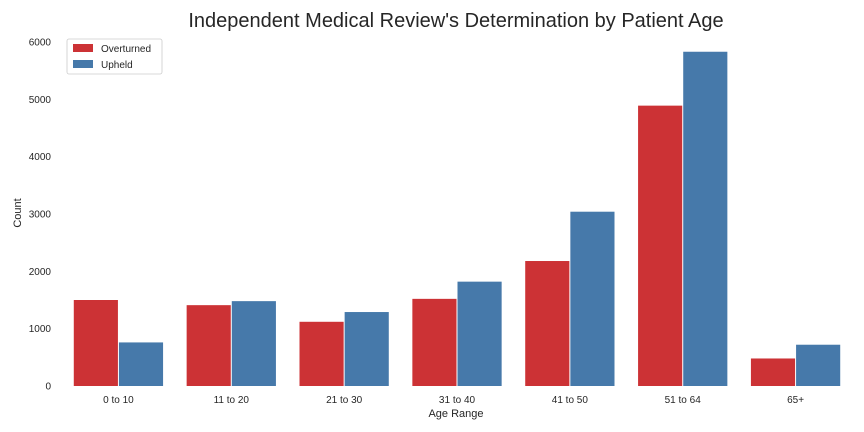 The image size is (864, 432). Describe the element at coordinates (83, 64) in the screenshot. I see `legend-swatch-upheld` at that location.